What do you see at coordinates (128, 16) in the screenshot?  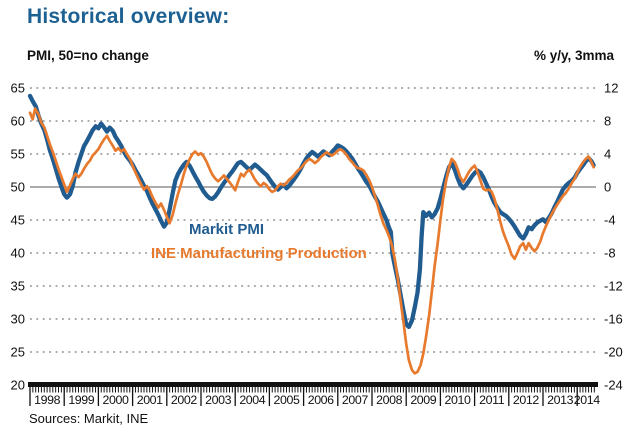 I see `page-title: Historical overview:` at bounding box center [128, 16].